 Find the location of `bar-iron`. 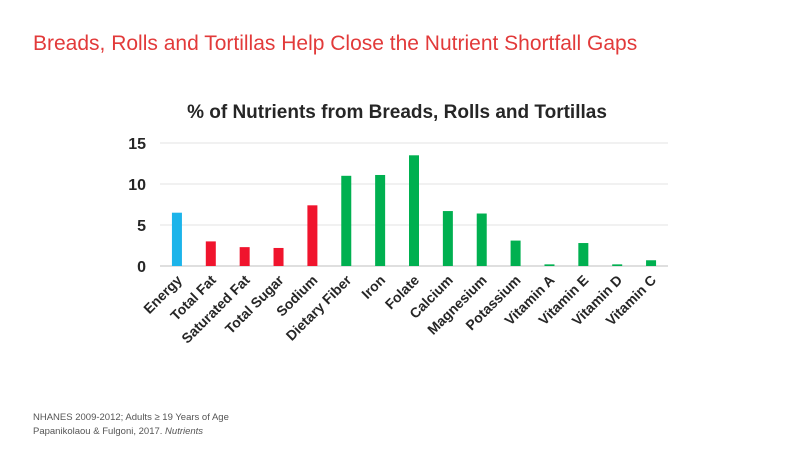

bar-iron is located at coordinates (380, 220).